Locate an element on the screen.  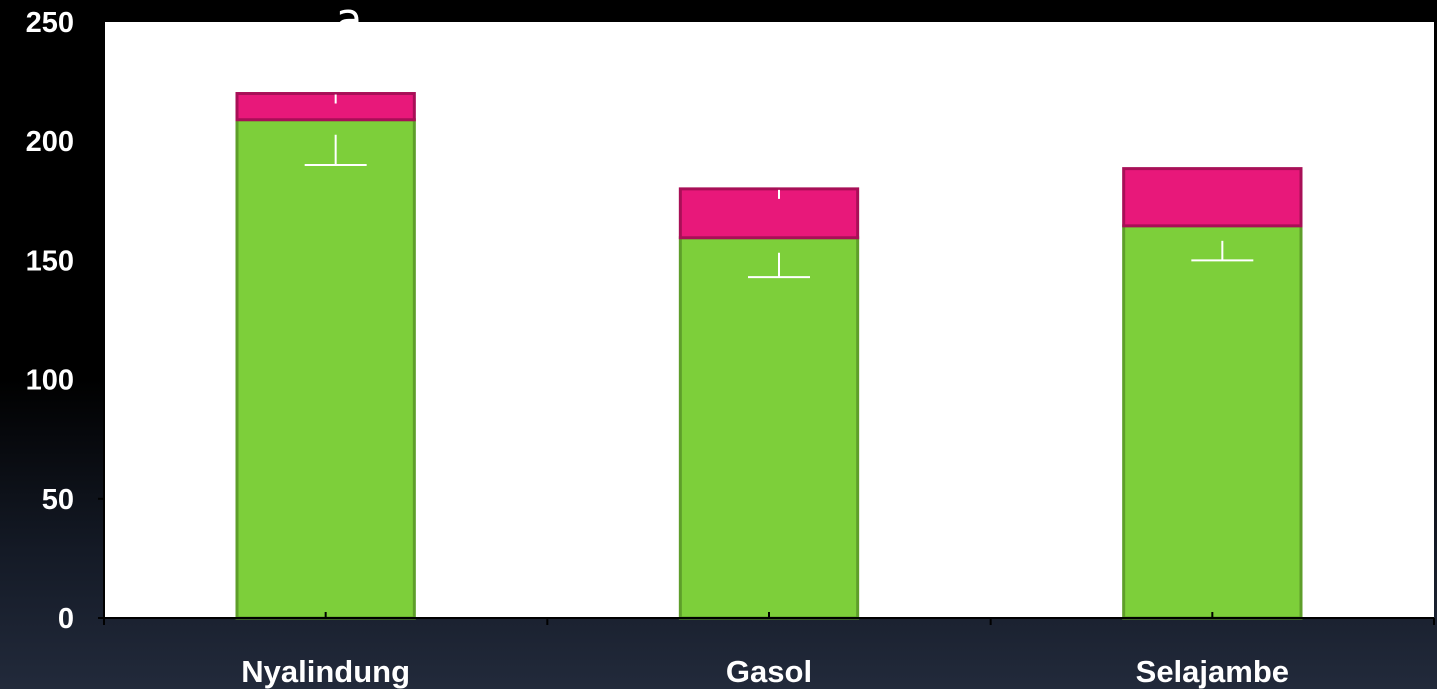
category-label: Gasol is located at coordinates (769, 671).